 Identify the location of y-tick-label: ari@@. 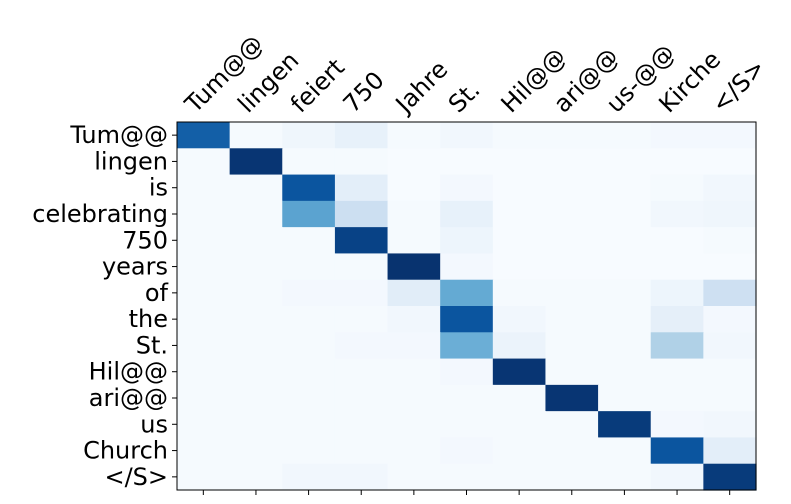
(128, 398).